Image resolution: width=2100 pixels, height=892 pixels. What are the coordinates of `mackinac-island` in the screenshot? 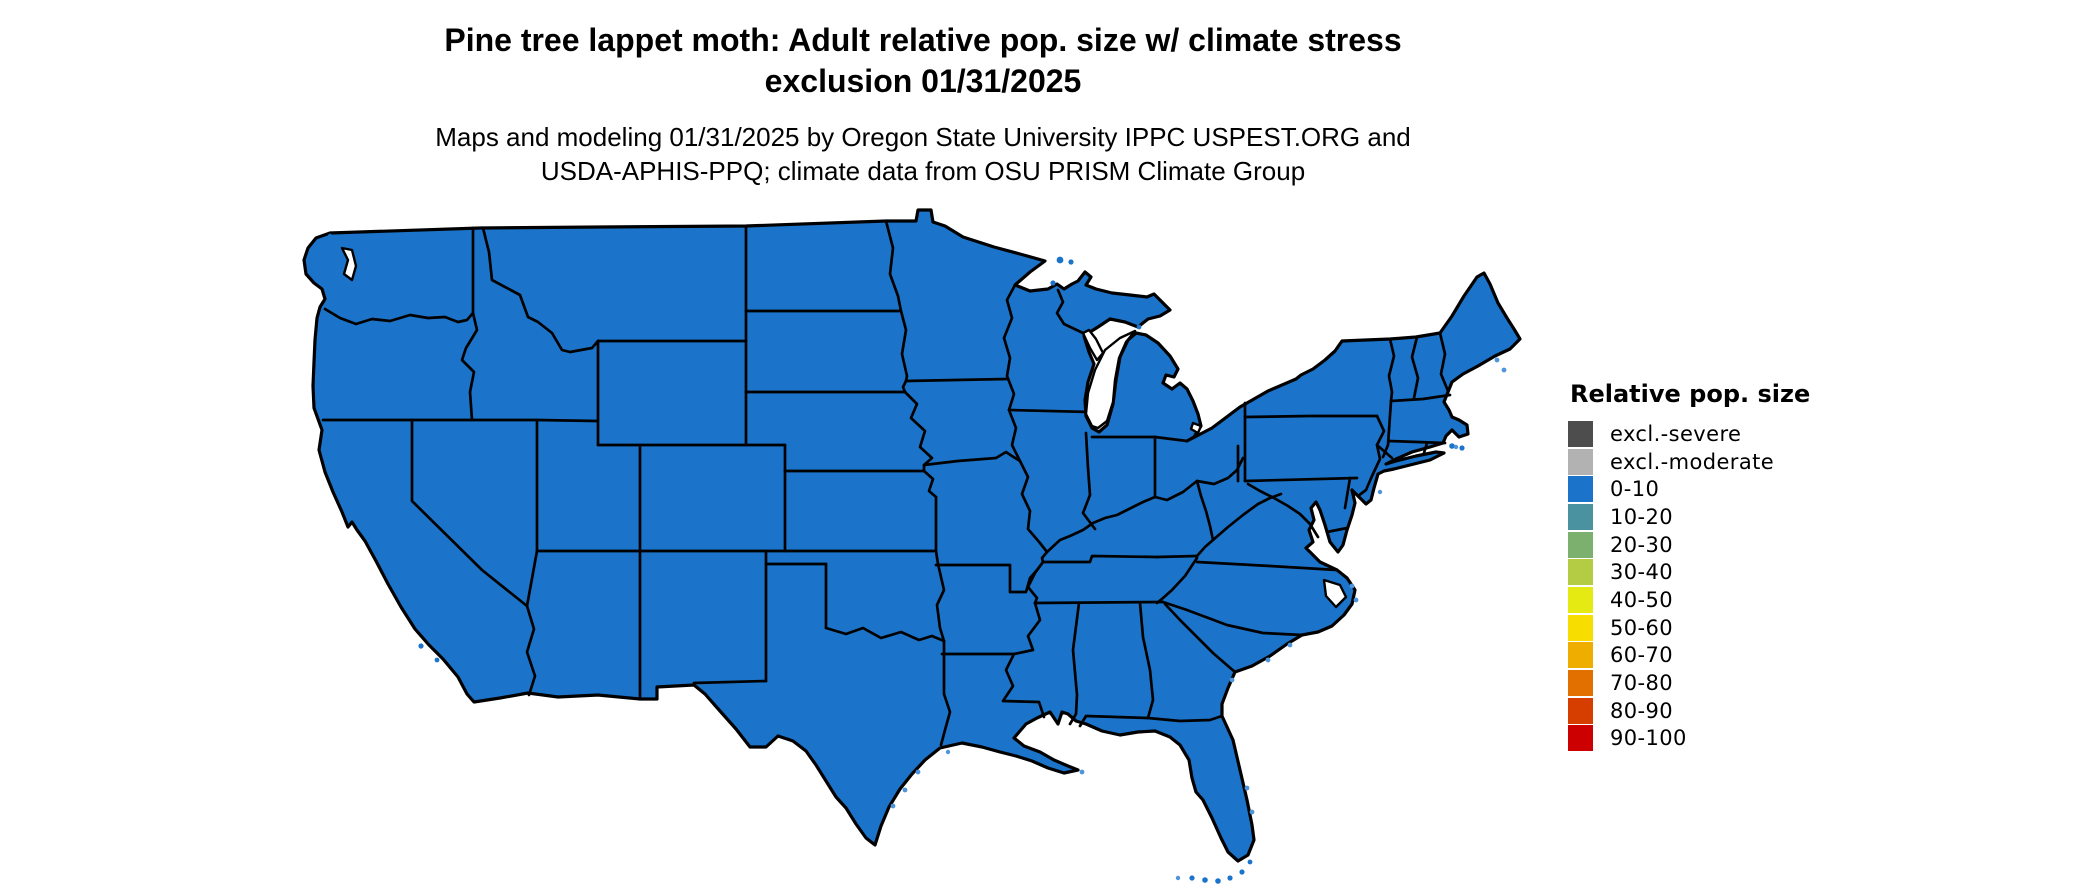 It's located at (1139, 327).